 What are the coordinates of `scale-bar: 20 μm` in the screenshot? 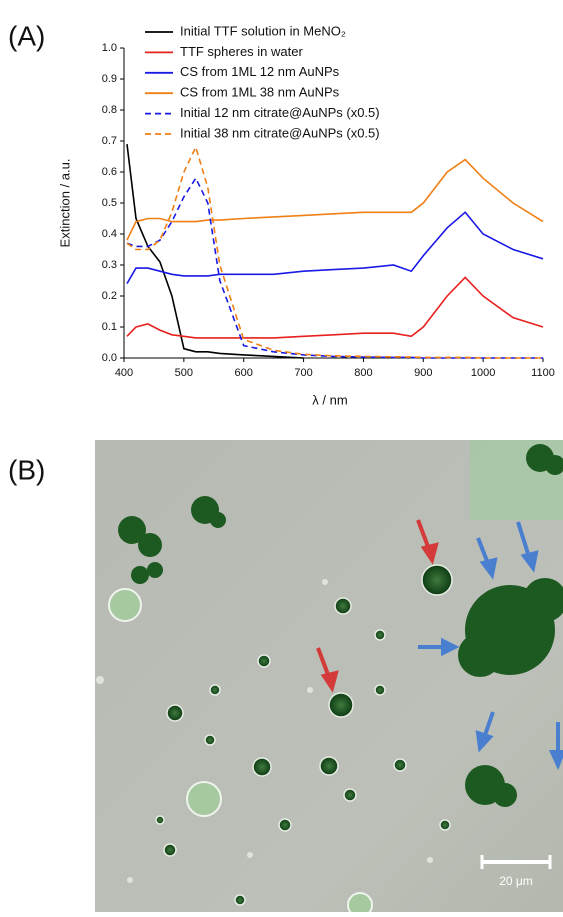 It's located at (516, 871).